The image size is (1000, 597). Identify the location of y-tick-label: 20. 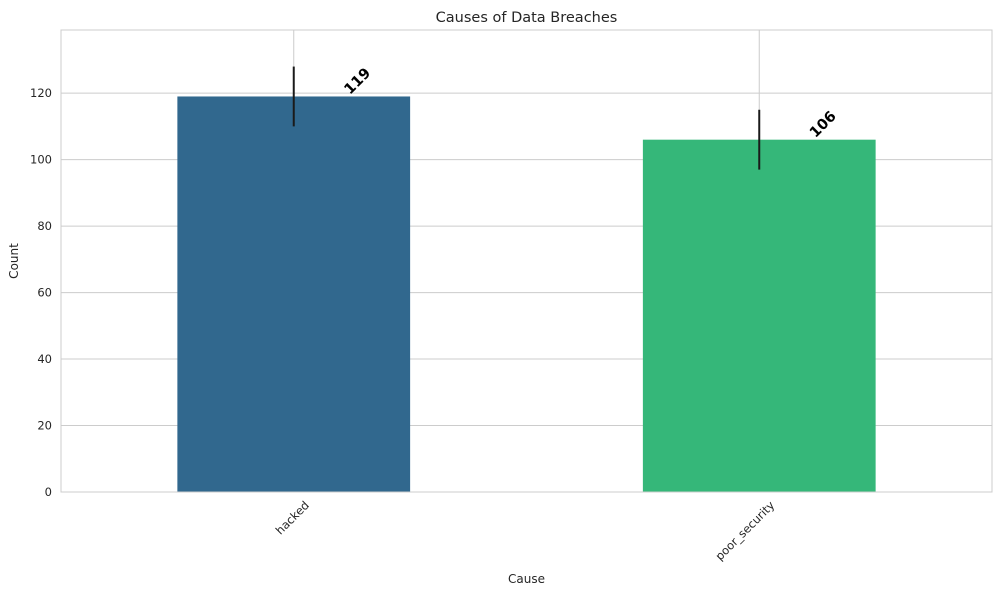
(44, 426).